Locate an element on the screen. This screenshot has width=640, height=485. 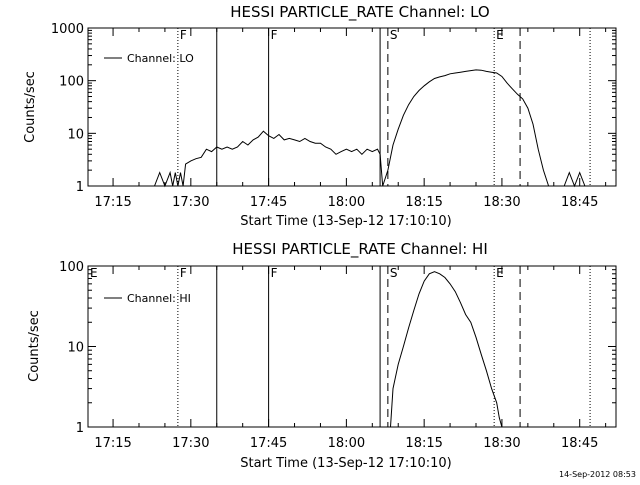
hi-y-tick-label-1: 10 is located at coordinates (75, 348).